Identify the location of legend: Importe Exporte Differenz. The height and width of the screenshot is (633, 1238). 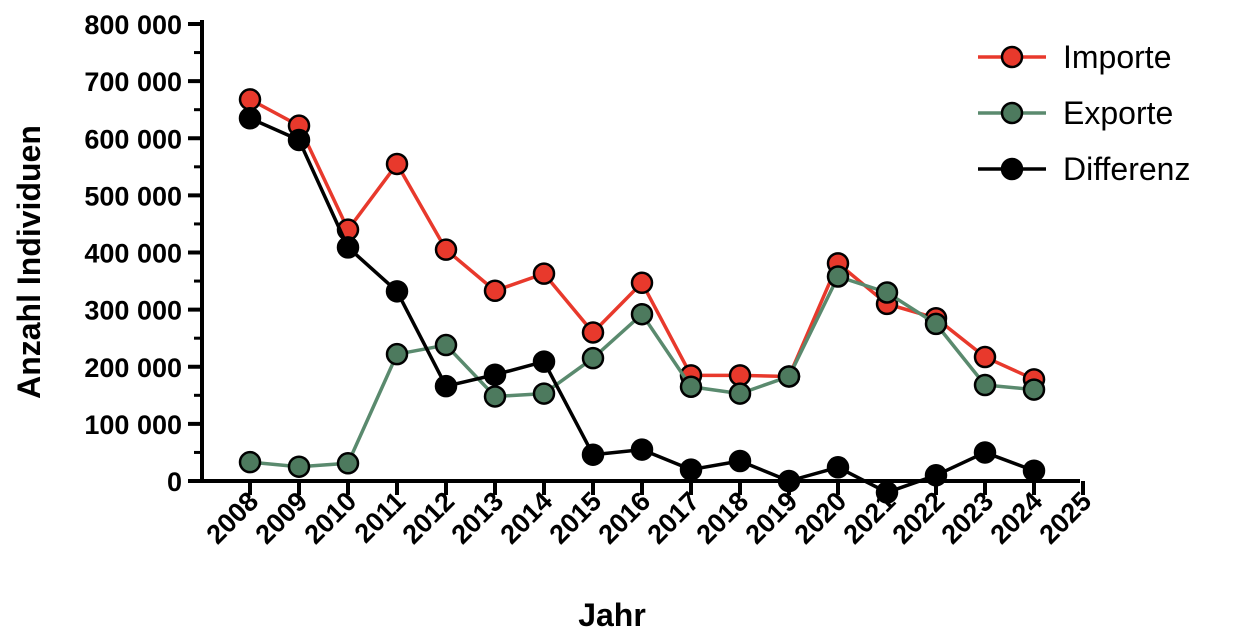
(1084, 113).